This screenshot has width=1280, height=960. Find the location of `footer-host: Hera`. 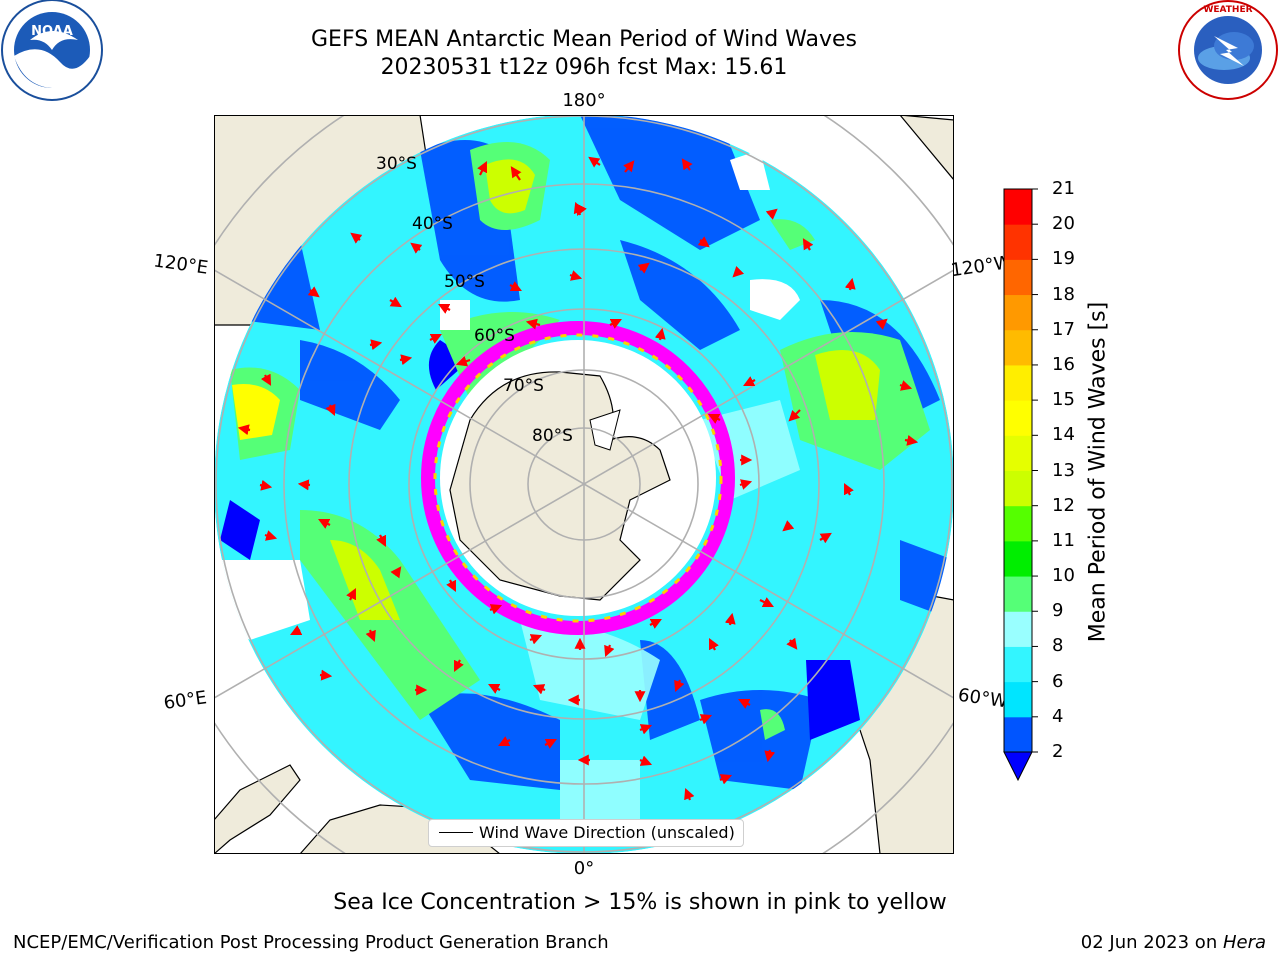

footer-host: Hera is located at coordinates (1244, 942).